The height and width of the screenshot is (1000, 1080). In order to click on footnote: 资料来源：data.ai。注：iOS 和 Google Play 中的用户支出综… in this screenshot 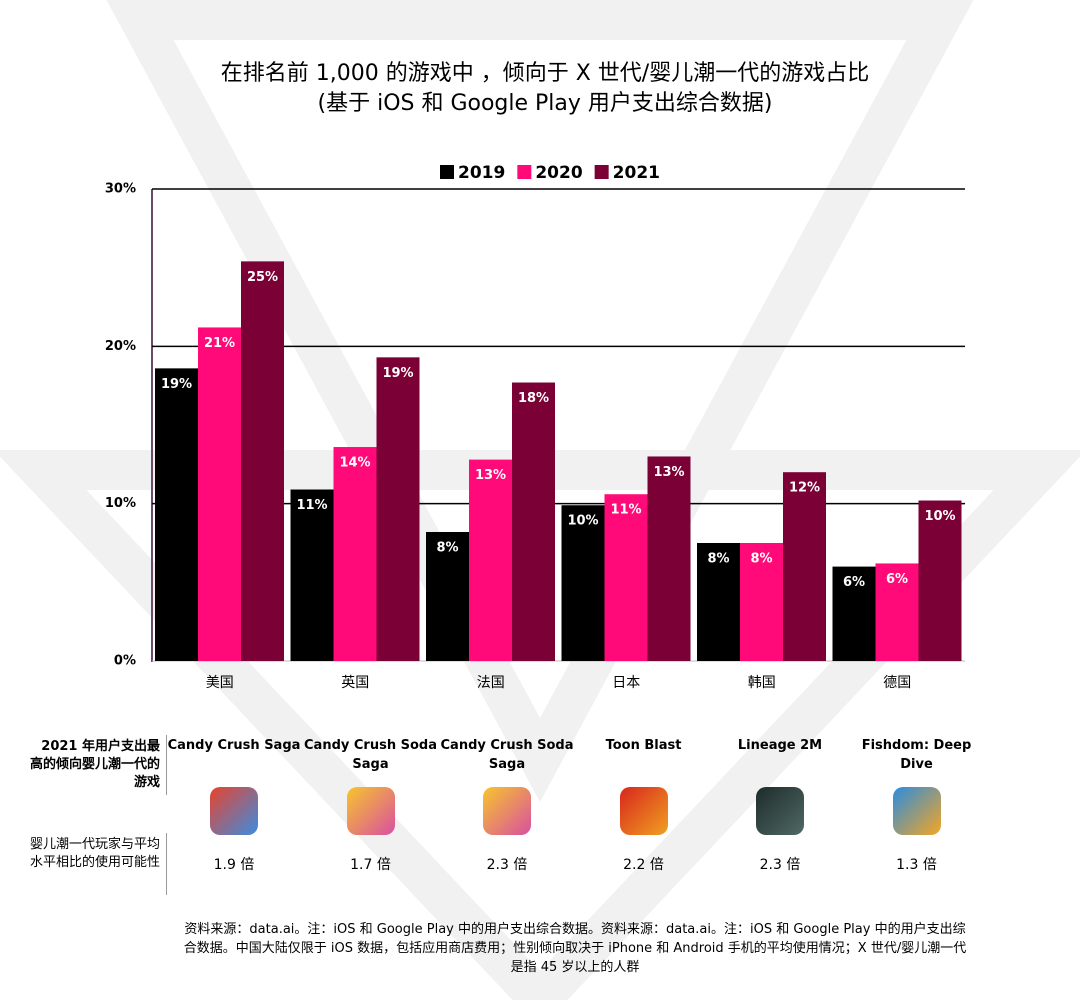, I will do `click(575, 948)`.